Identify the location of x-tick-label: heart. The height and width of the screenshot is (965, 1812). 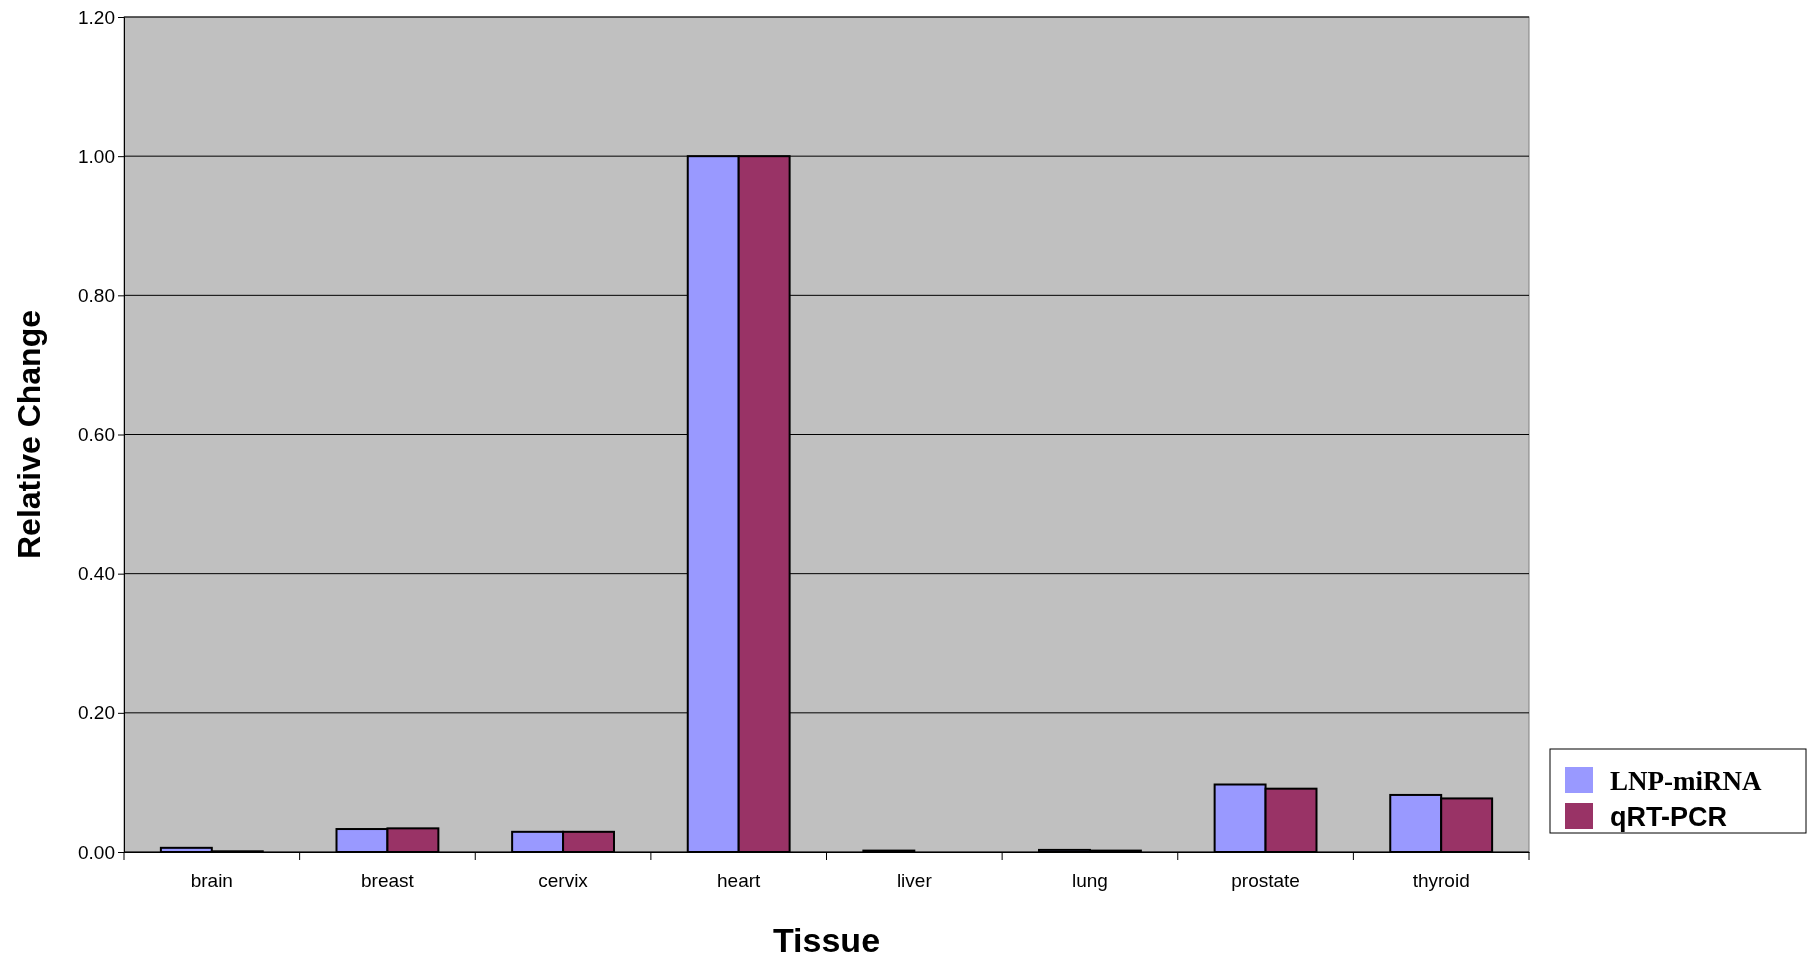
(739, 881).